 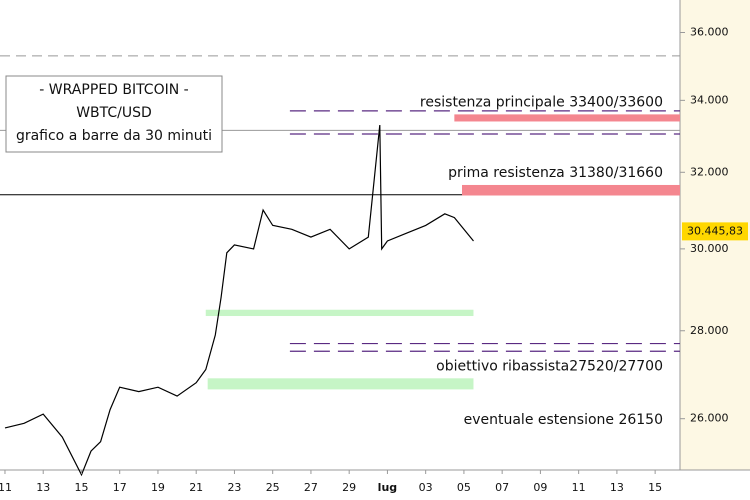 What do you see at coordinates (709, 32) in the screenshot?
I see `y-tick-label: 36.000` at bounding box center [709, 32].